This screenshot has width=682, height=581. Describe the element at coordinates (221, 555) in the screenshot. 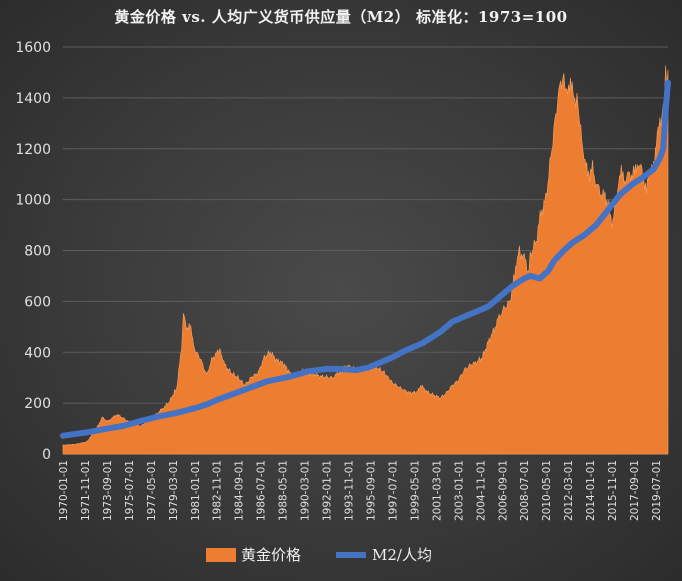

I see `legend-gold-swatch` at that location.